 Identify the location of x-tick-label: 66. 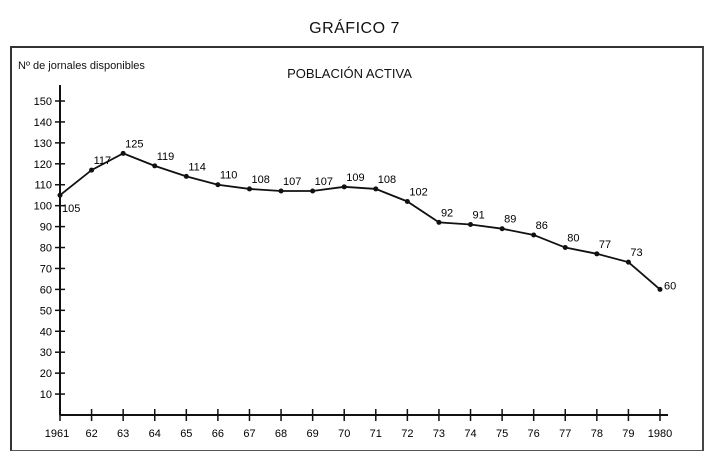
(218, 434).